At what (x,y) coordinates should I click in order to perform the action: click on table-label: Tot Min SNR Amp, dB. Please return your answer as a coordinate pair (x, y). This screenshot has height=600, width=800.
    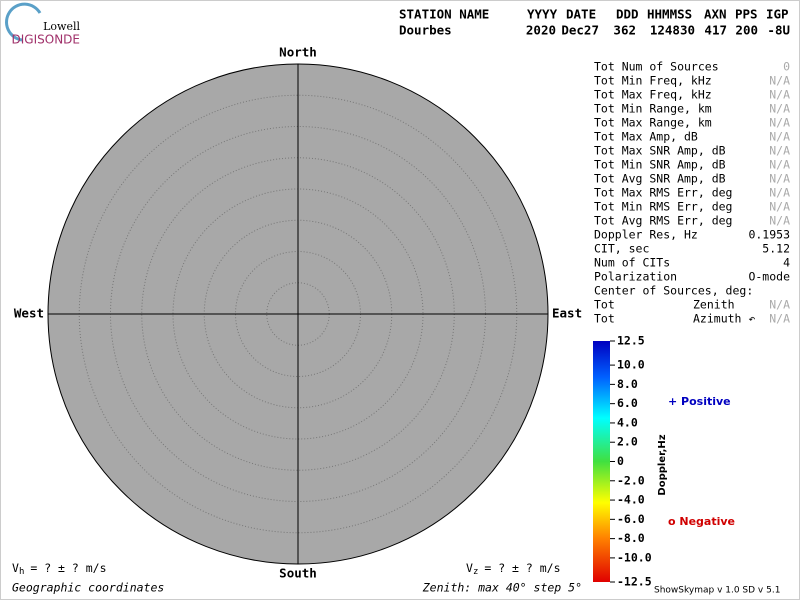
    Looking at the image, I should click on (660, 165).